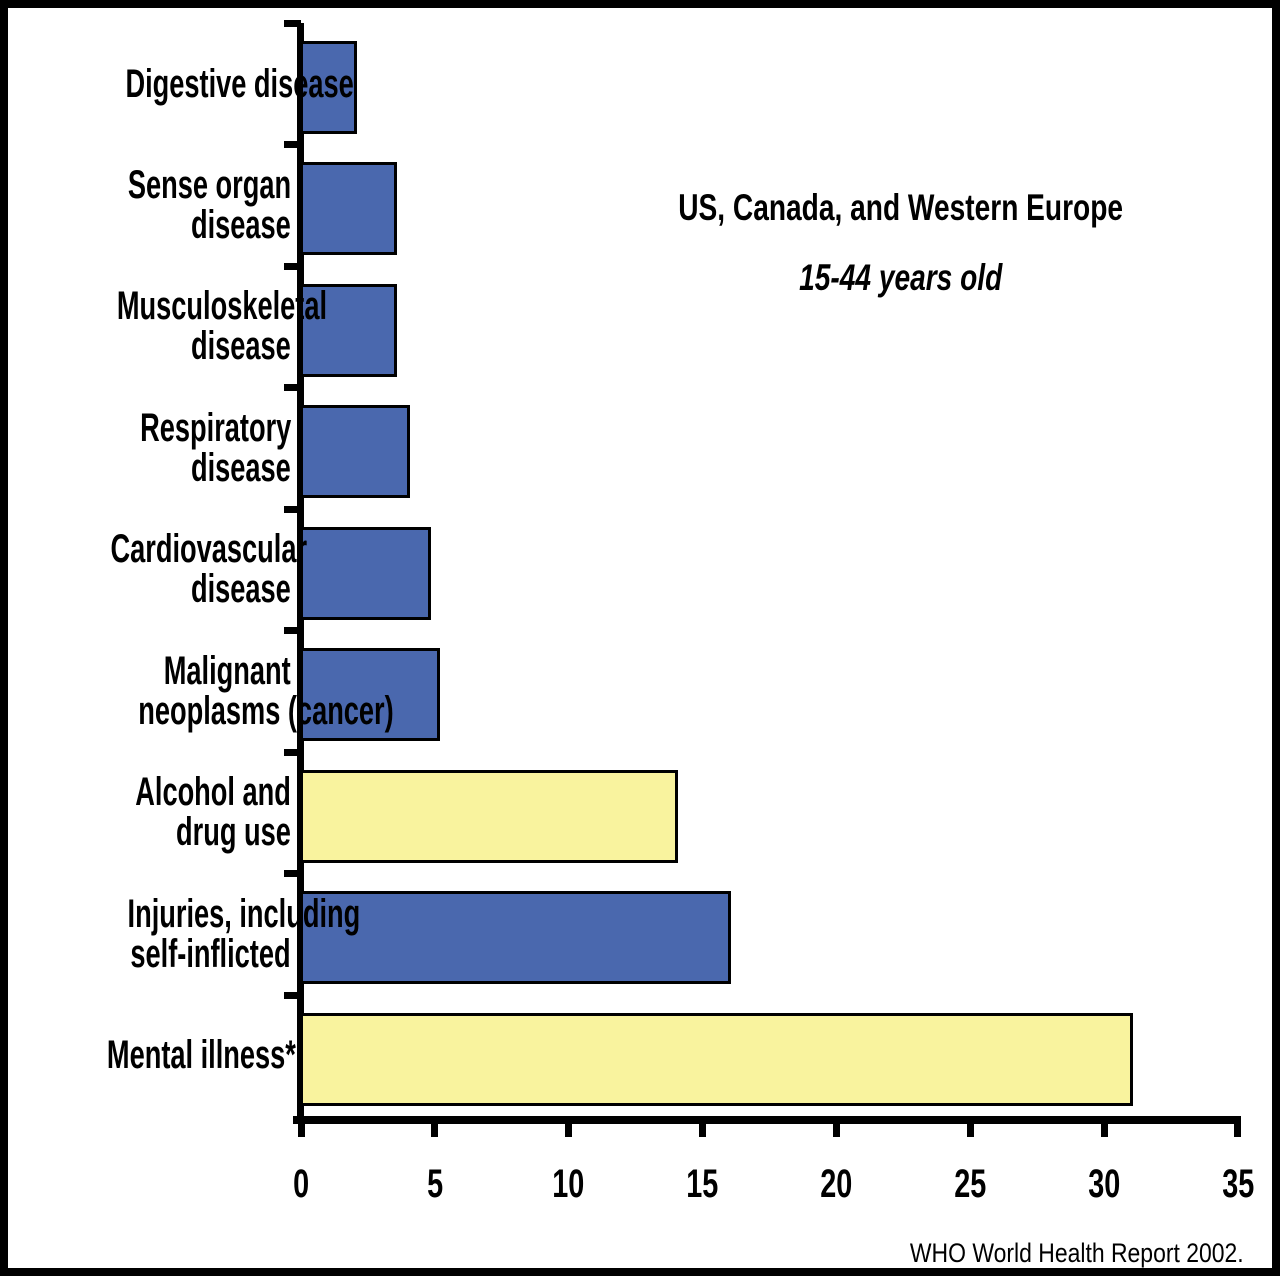  I want to click on bar-label-text: Sense organ, so click(209, 184).